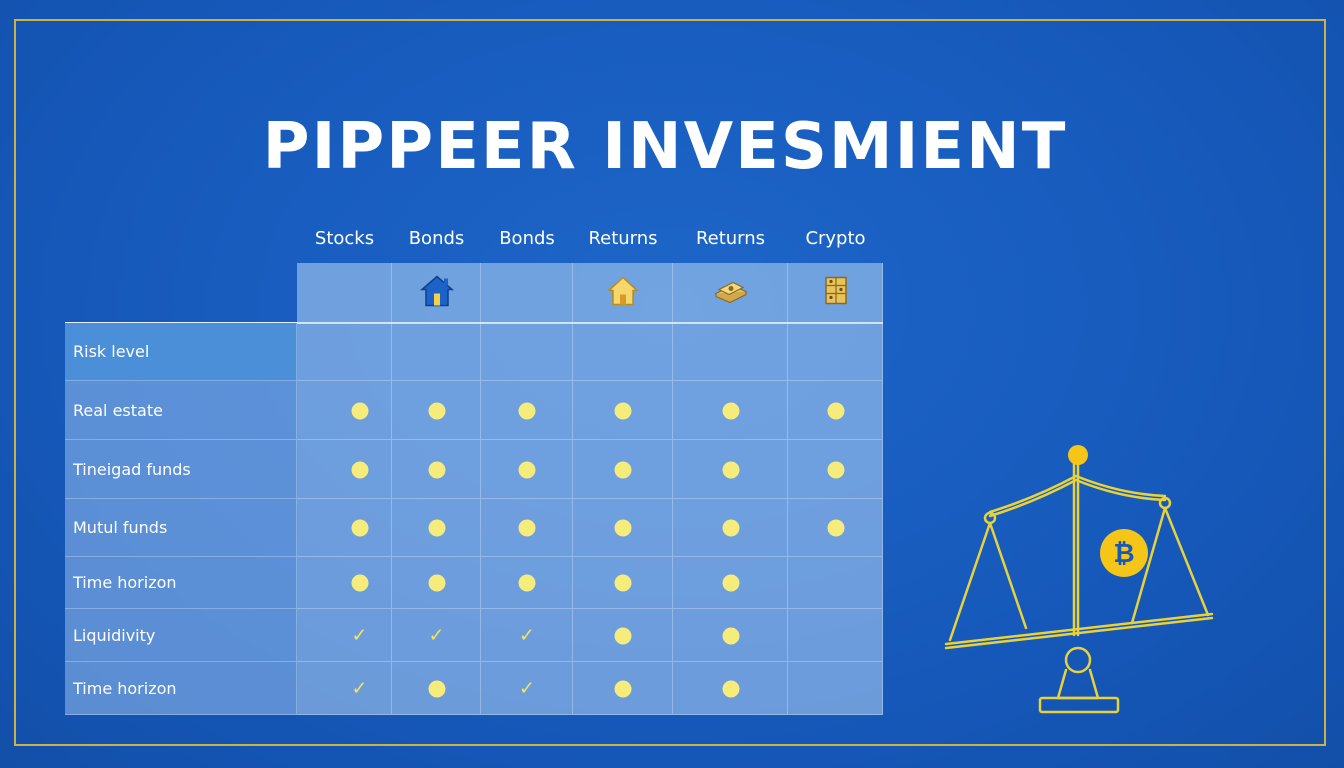 The image size is (1344, 768). I want to click on page-title: PIPPEER INVESMIENT, so click(665, 147).